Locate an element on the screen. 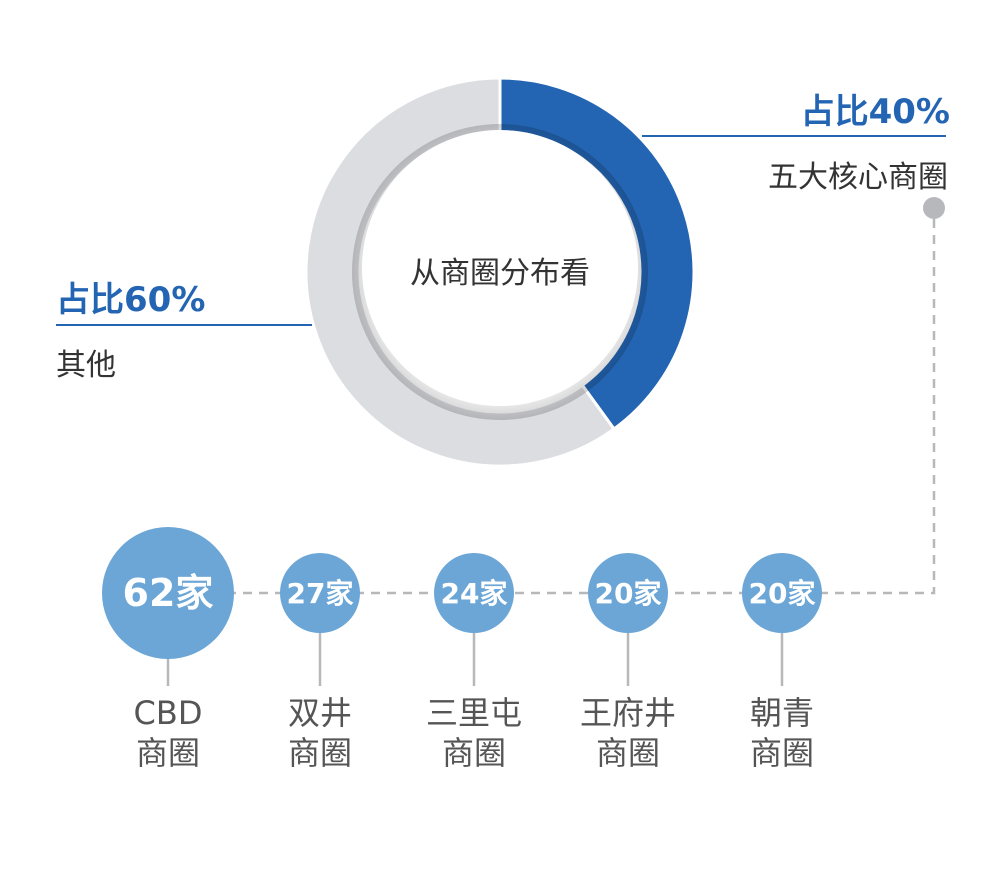 This screenshot has width=1000, height=882. district-name: 王府井 商圈 is located at coordinates (628, 733).